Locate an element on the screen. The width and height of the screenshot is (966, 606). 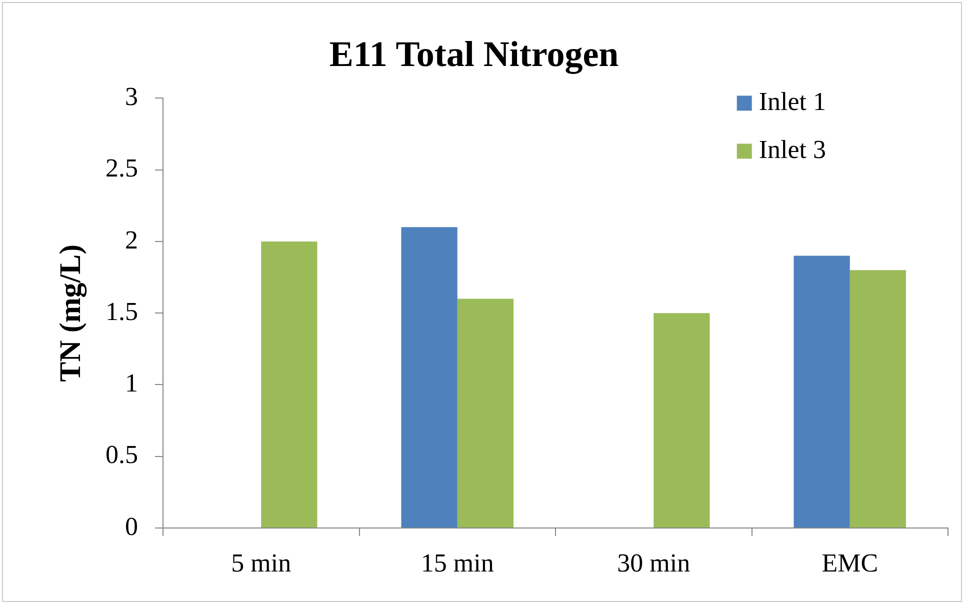
y-tick-label: 2 is located at coordinates (131, 239).